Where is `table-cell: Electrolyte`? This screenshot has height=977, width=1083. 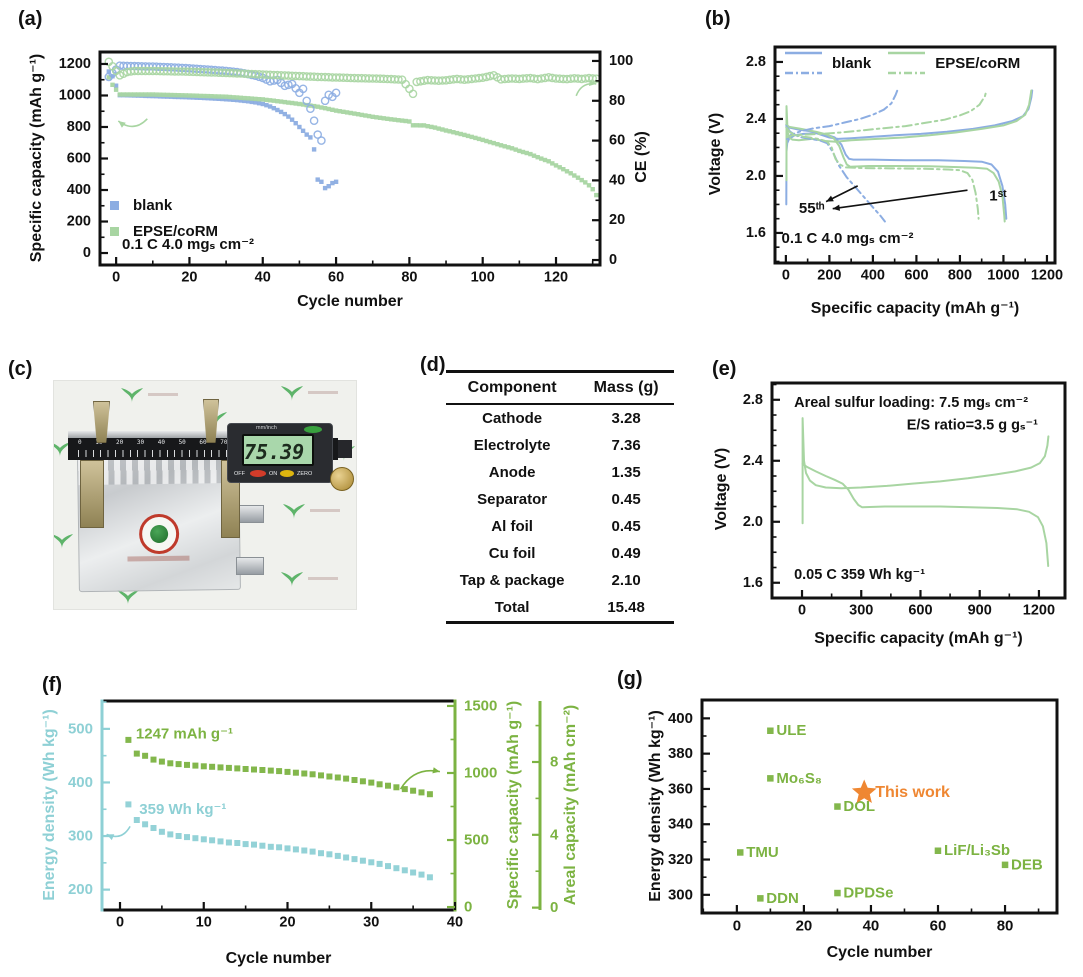 table-cell: Electrolyte is located at coordinates (512, 445).